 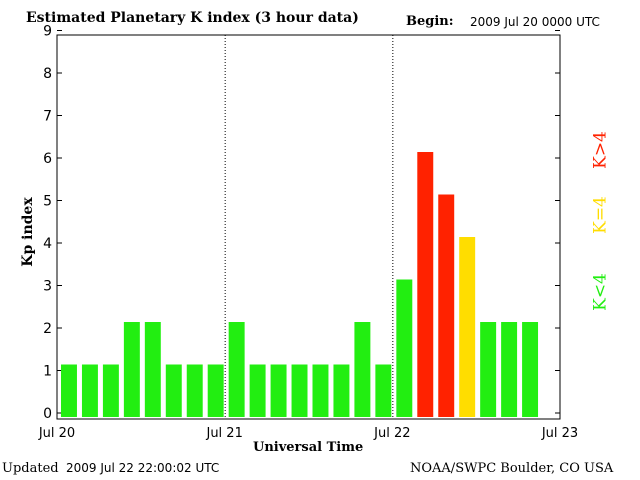 I want to click on y-tick-label: 5, so click(x=47, y=202).